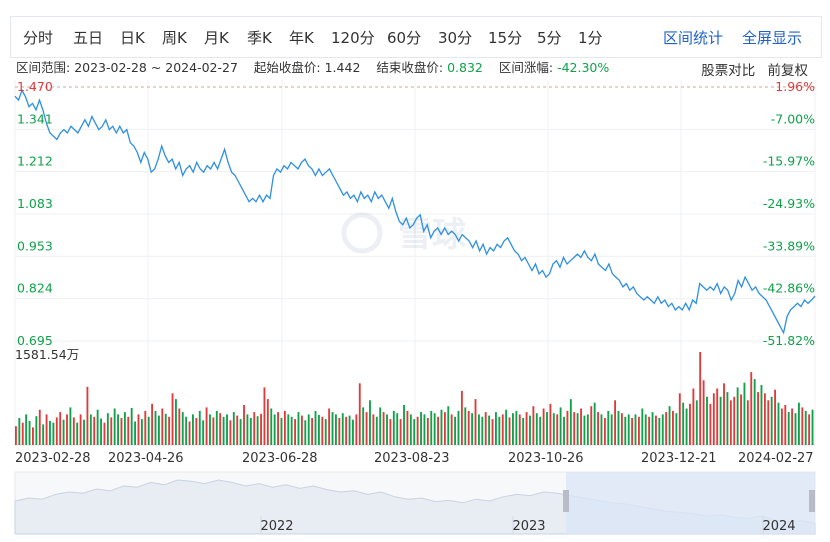  Describe the element at coordinates (301, 38) in the screenshot. I see `tab-yearly-k: 年K` at that location.